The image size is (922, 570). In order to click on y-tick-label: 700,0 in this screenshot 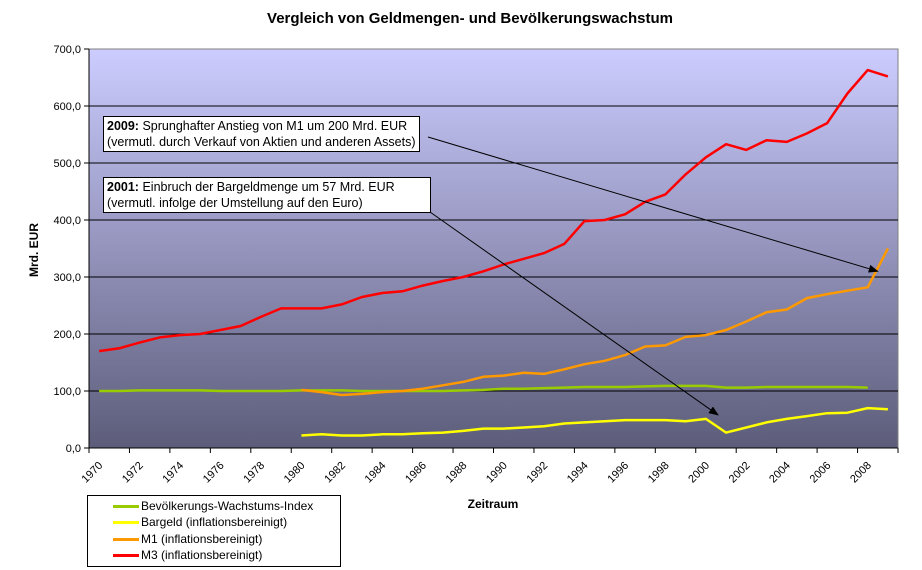, I will do `click(67, 50)`.